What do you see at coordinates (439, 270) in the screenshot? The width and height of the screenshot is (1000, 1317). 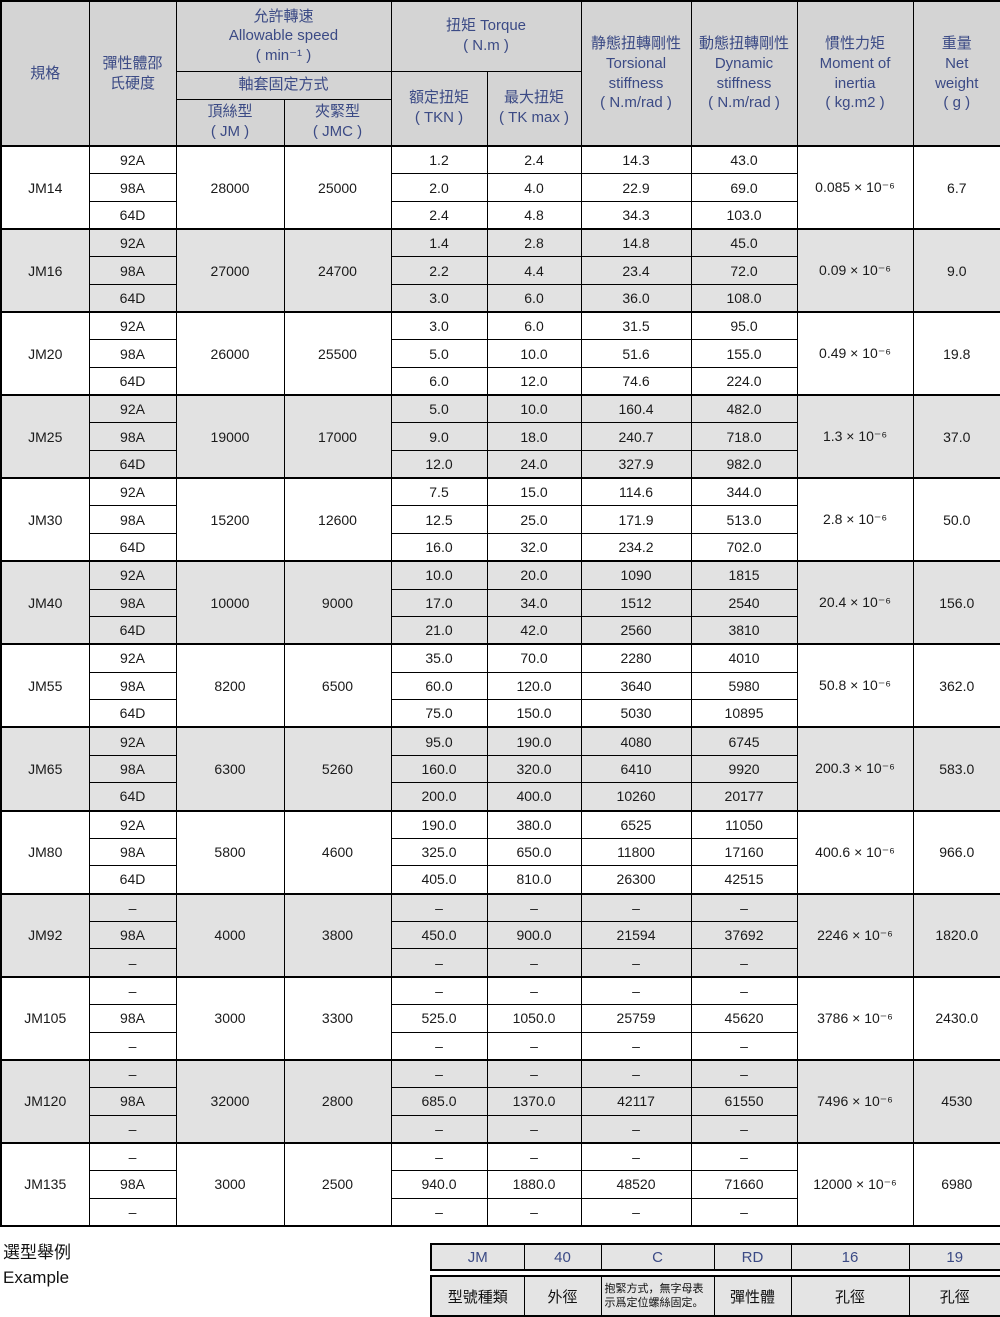 I see `rated-torque-cell: 2.2` at bounding box center [439, 270].